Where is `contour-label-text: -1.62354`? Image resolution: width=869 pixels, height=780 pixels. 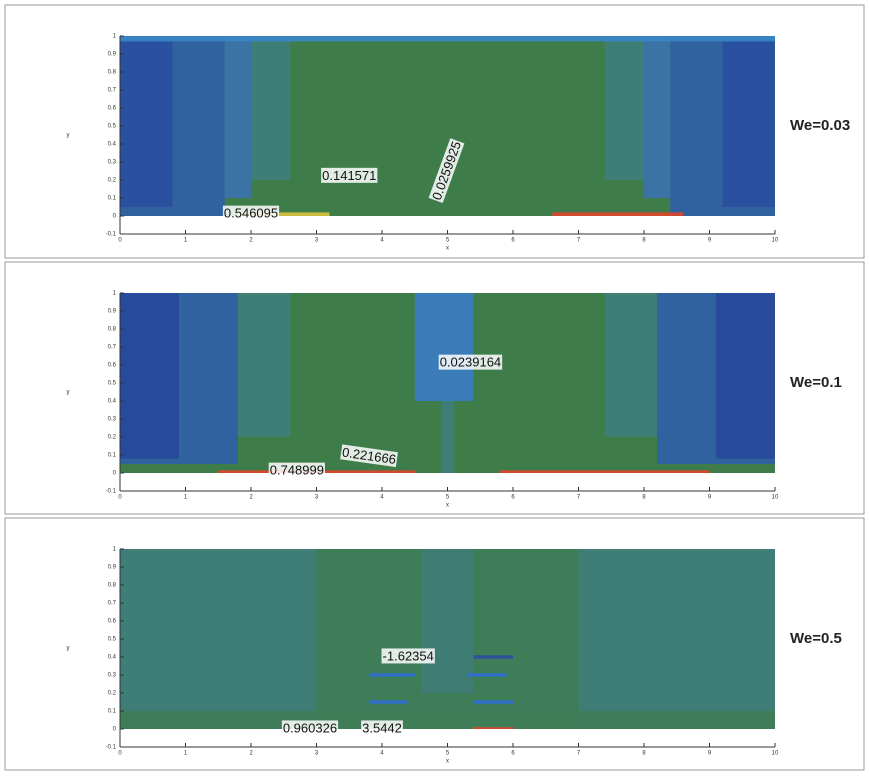 contour-label-text: -1.62354 is located at coordinates (408, 655).